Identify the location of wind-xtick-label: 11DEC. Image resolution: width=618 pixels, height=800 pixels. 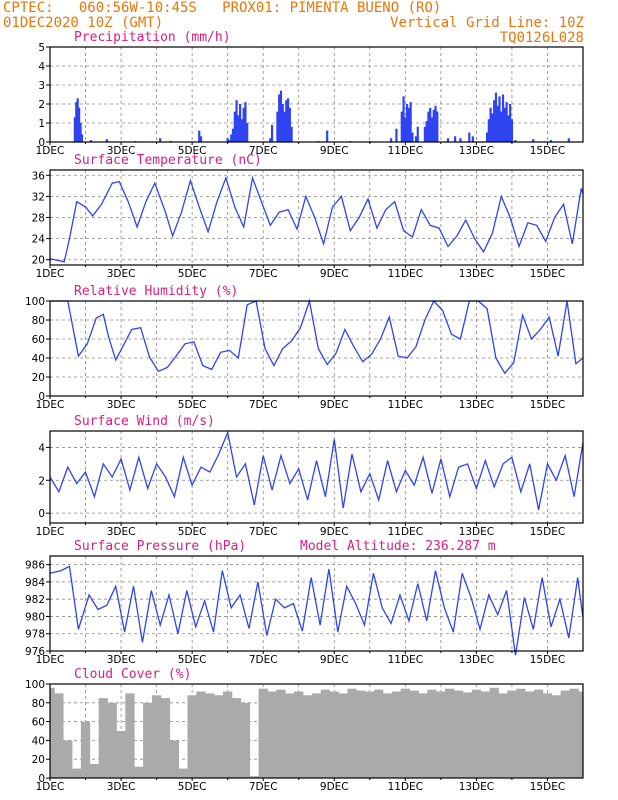
(405, 532).